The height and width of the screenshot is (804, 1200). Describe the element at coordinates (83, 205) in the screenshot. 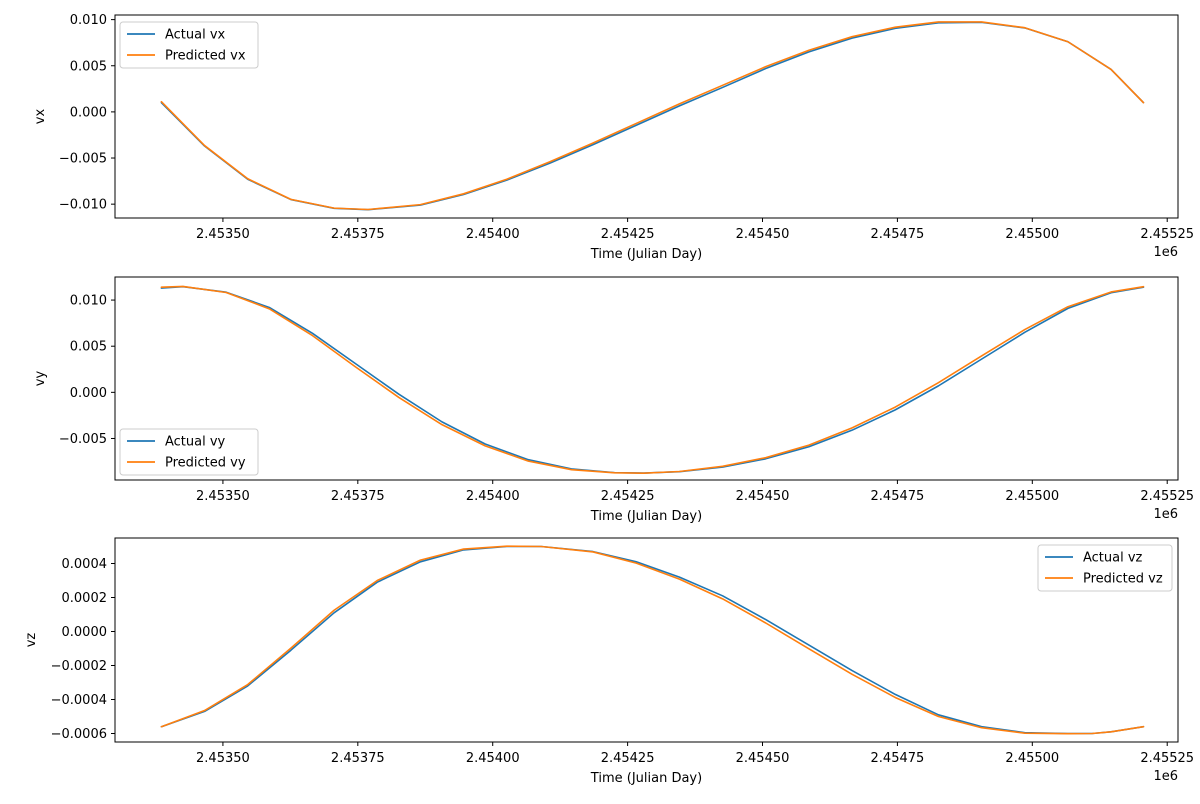

I see `y-tick-label: −0.010` at that location.